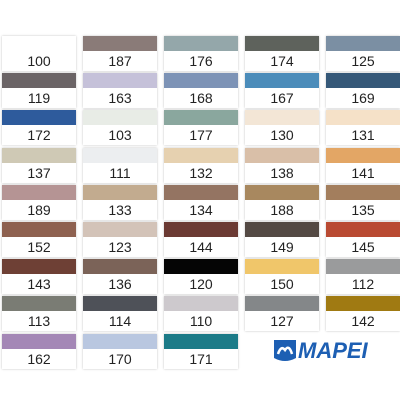  I want to click on swatch-card: 113, so click(39, 314).